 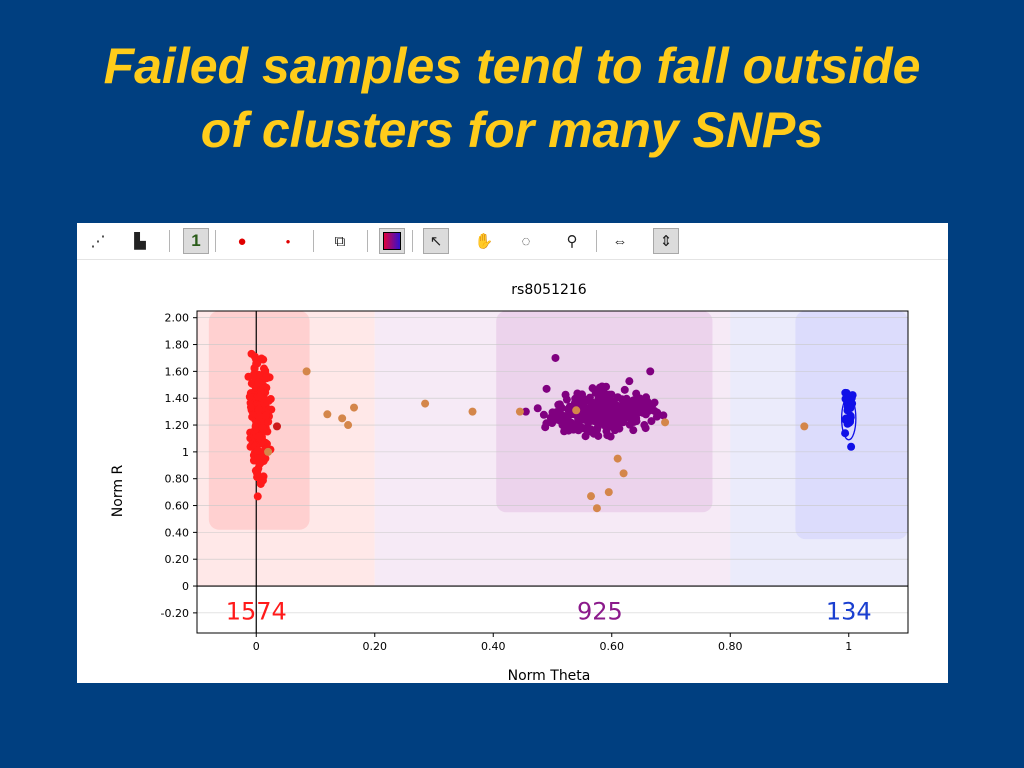 I want to click on pointer-icon: ↖, so click(x=436, y=241).